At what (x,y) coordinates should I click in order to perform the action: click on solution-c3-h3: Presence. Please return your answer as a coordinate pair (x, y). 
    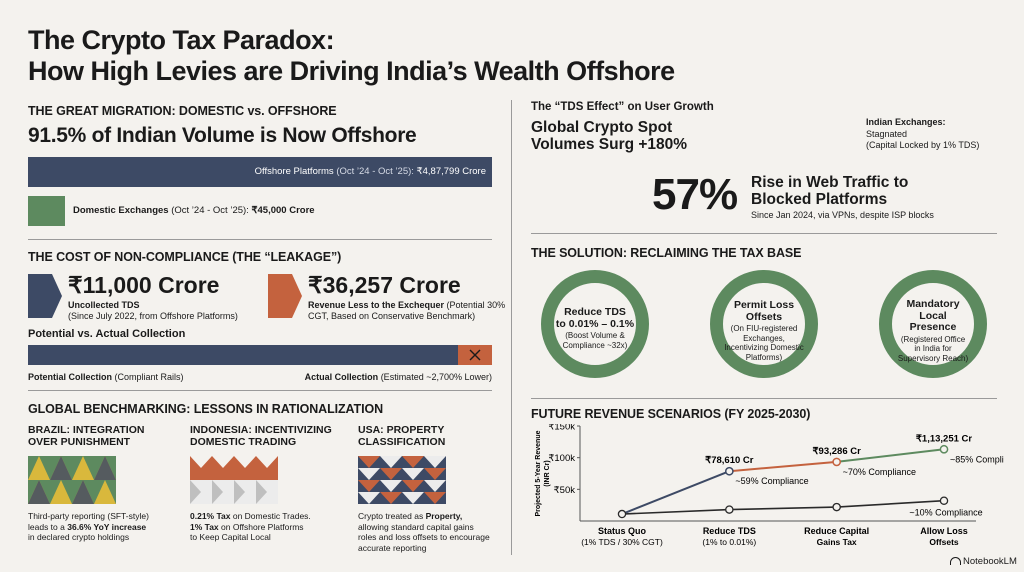
    Looking at the image, I should click on (933, 327).